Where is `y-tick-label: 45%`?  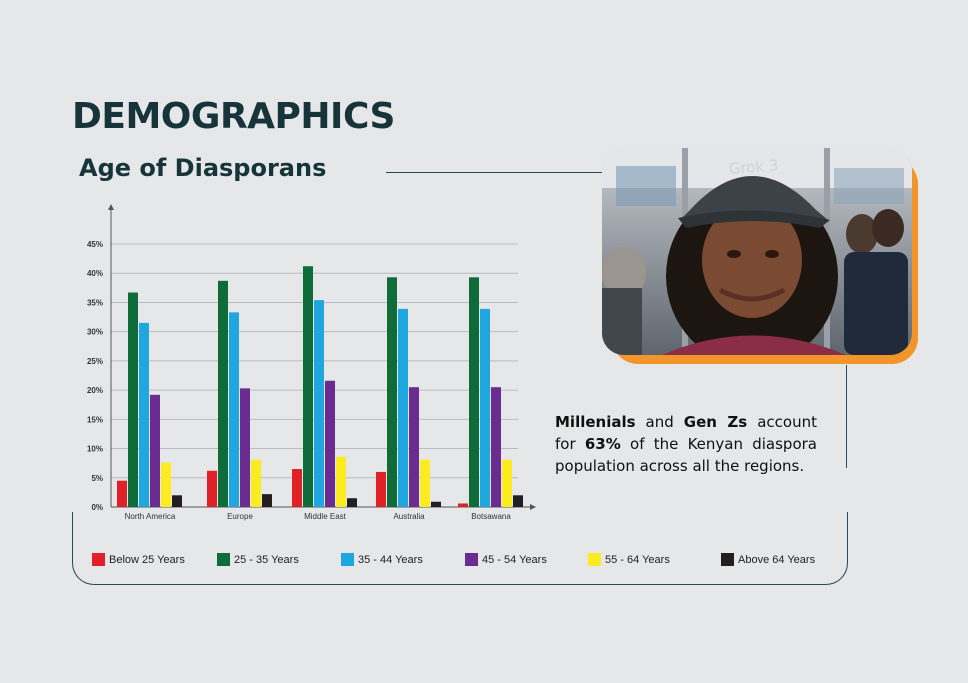
y-tick-label: 45% is located at coordinates (95, 244).